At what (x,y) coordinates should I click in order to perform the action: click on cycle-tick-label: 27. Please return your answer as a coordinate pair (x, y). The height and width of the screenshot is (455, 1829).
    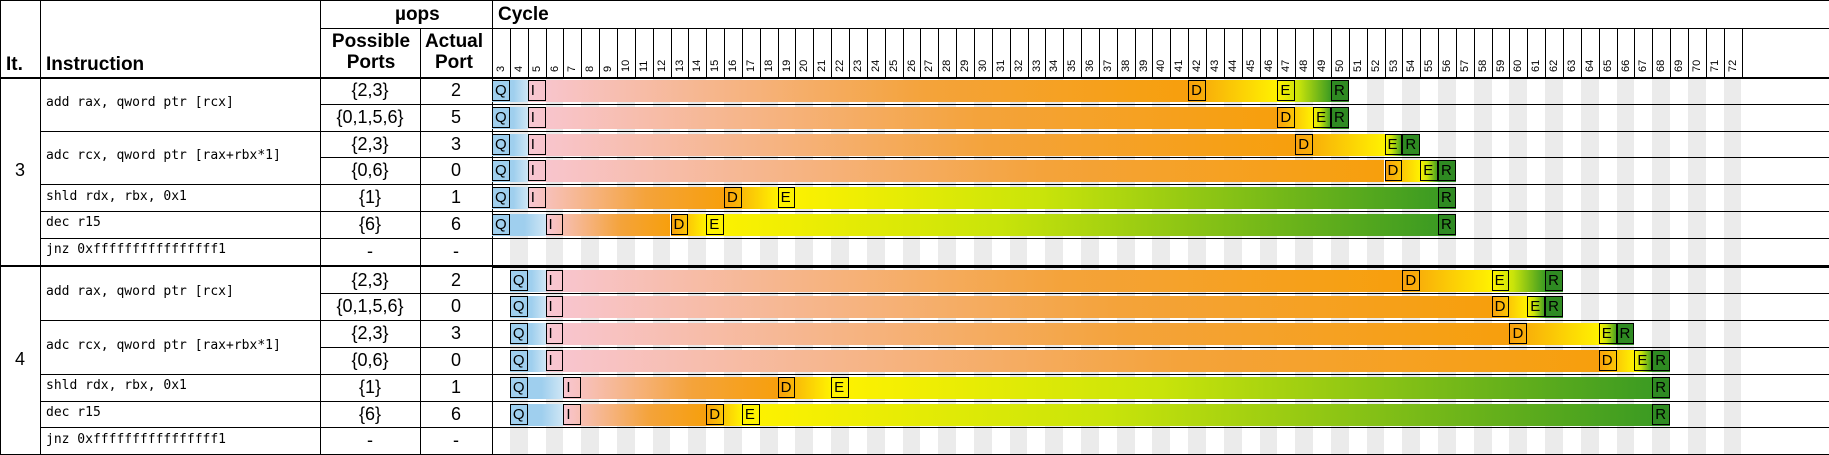
    Looking at the image, I should click on (929, 65).